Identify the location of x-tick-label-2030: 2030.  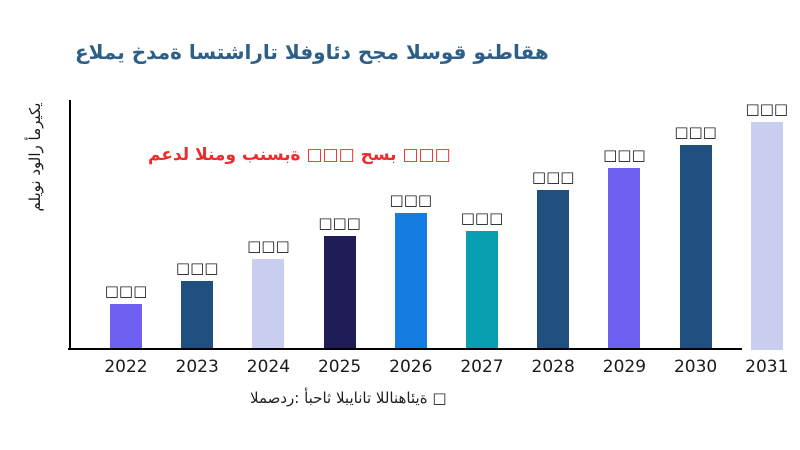
(695, 367).